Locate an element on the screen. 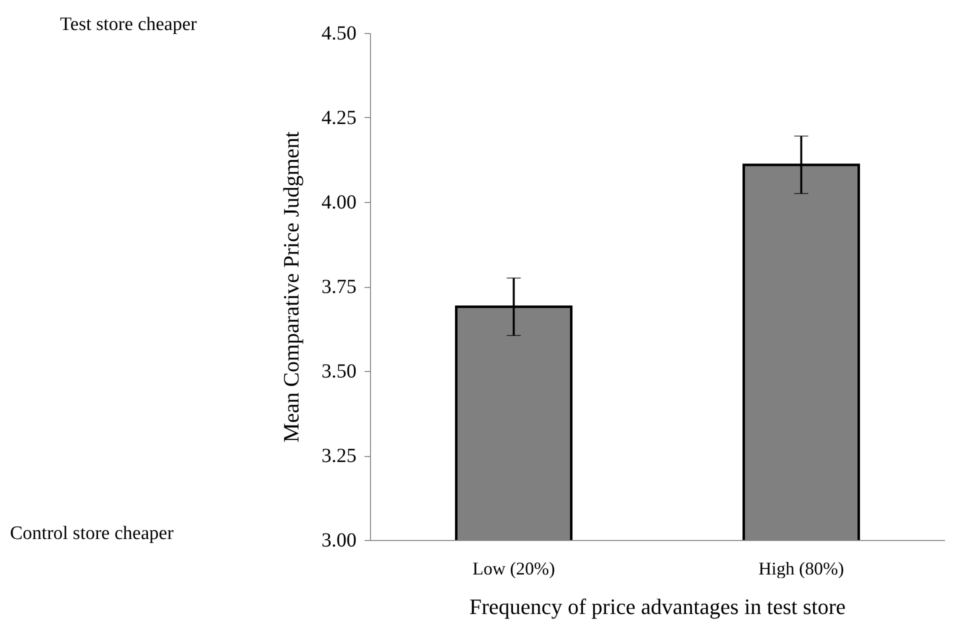  y-tick-label: 3.75 is located at coordinates (339, 287).